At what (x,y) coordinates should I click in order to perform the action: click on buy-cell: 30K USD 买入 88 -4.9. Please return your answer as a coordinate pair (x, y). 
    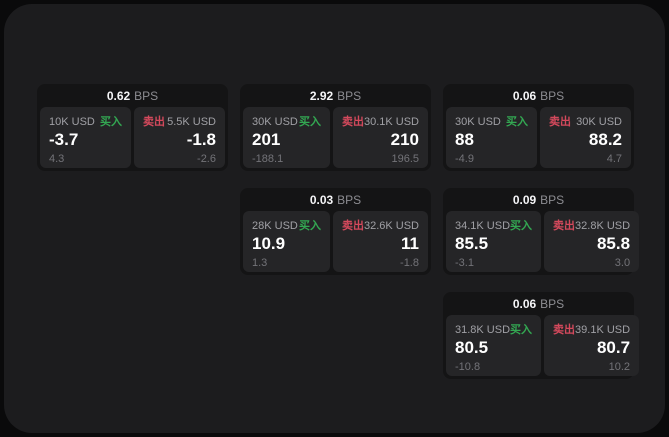
    Looking at the image, I should click on (491, 137).